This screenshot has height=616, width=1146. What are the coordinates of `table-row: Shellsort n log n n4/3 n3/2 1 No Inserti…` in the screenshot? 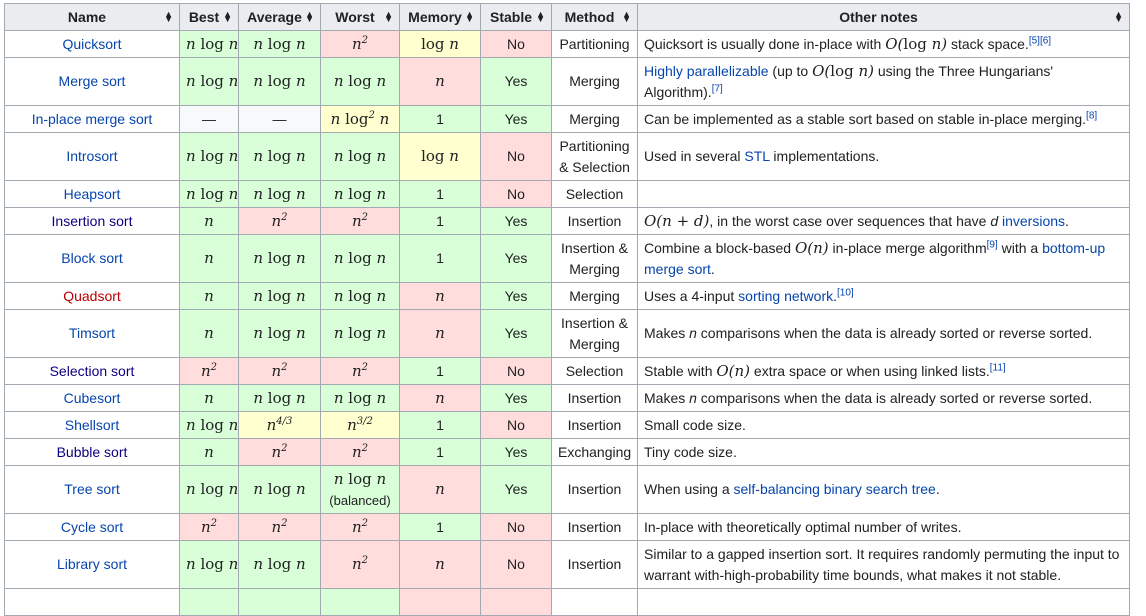 It's located at (567, 425).